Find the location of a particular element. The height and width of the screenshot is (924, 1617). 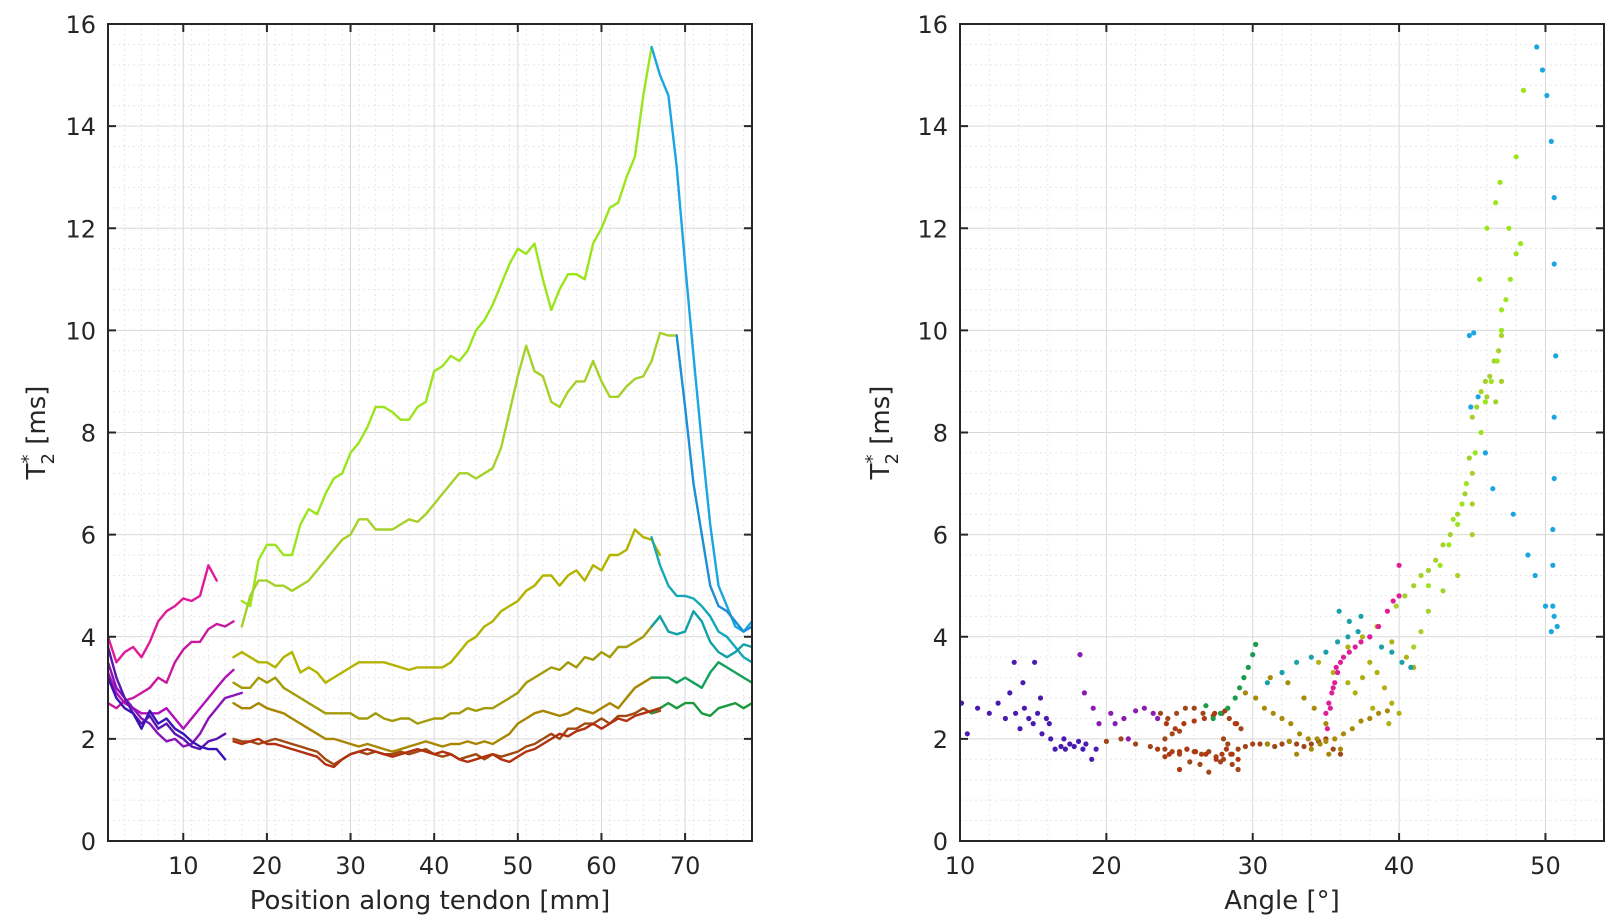

series-teal-points is located at coordinates (1339, 647).